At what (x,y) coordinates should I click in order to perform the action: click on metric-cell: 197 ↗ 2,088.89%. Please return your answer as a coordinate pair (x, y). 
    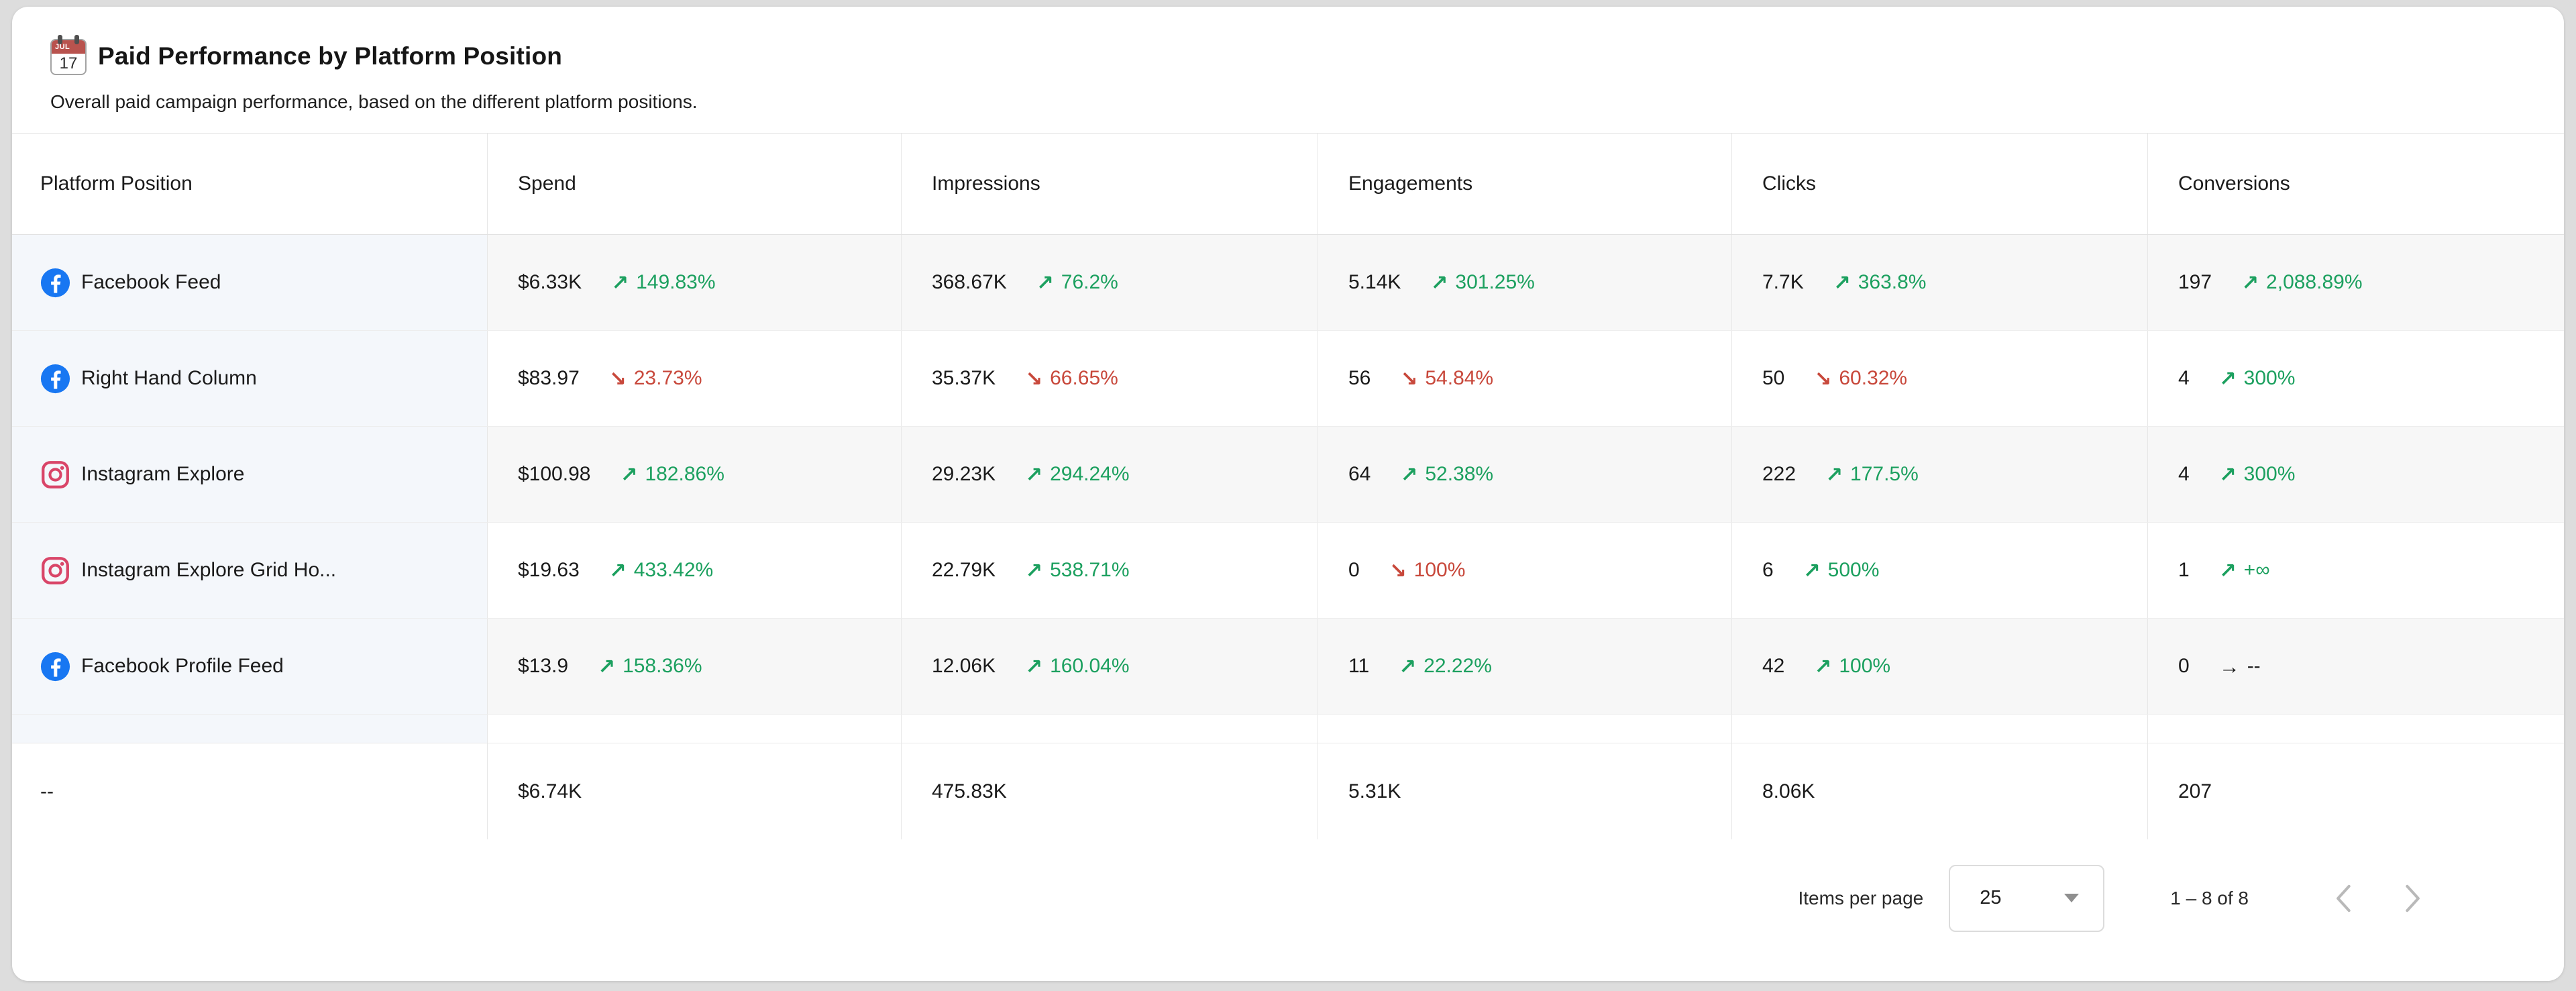
    Looking at the image, I should click on (2355, 282).